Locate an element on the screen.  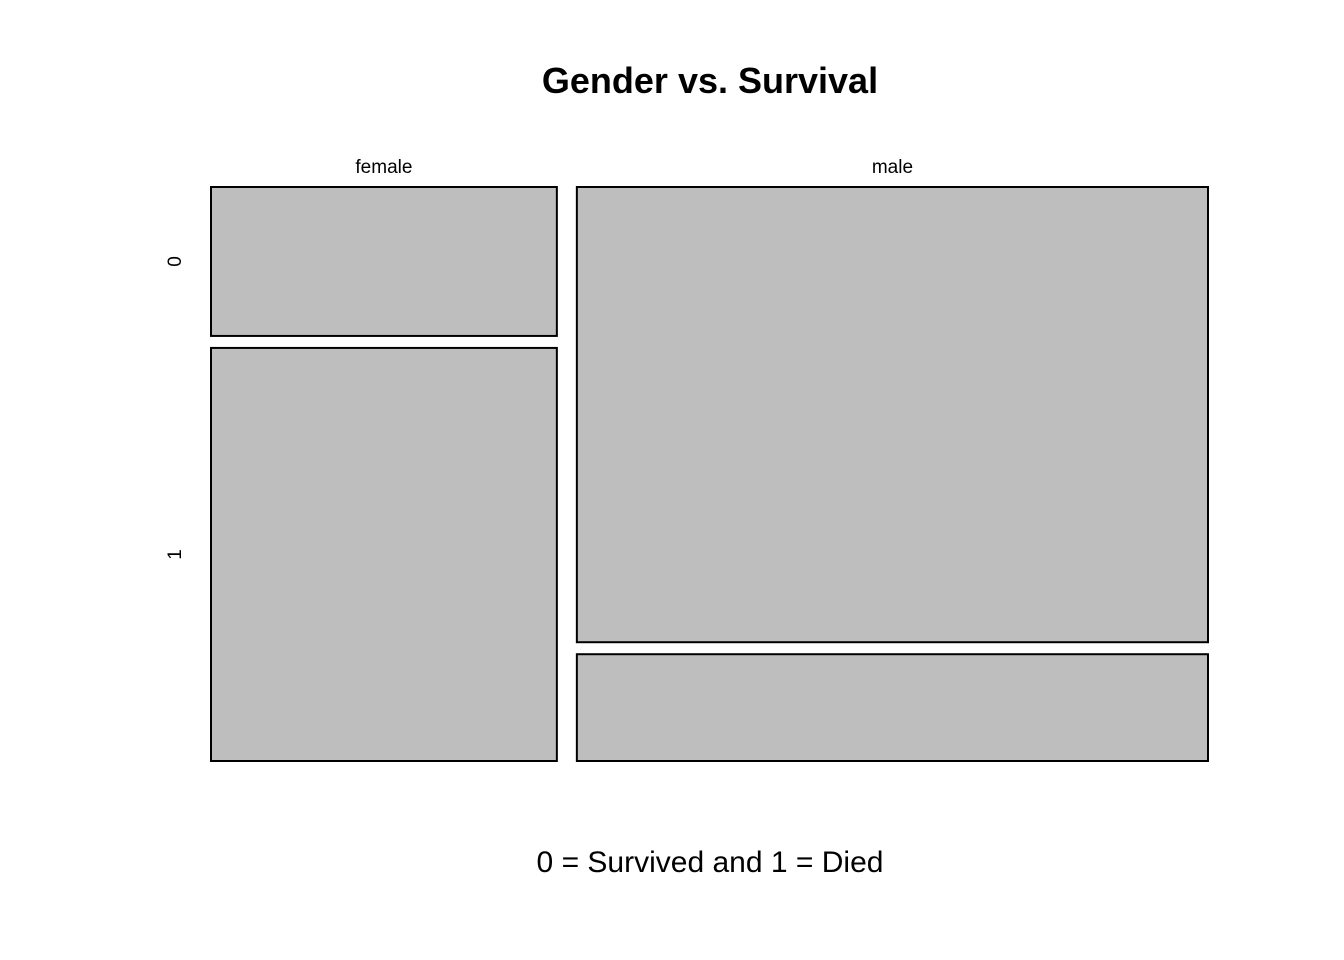
column-label-male: male is located at coordinates (892, 167).